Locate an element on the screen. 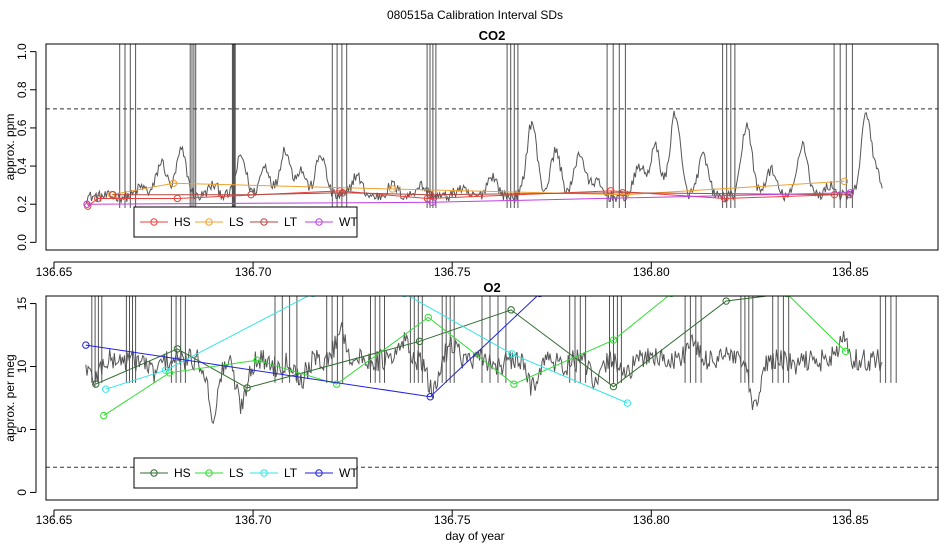 The width and height of the screenshot is (950, 550). o2-legend-marker-wt is located at coordinates (319, 473).